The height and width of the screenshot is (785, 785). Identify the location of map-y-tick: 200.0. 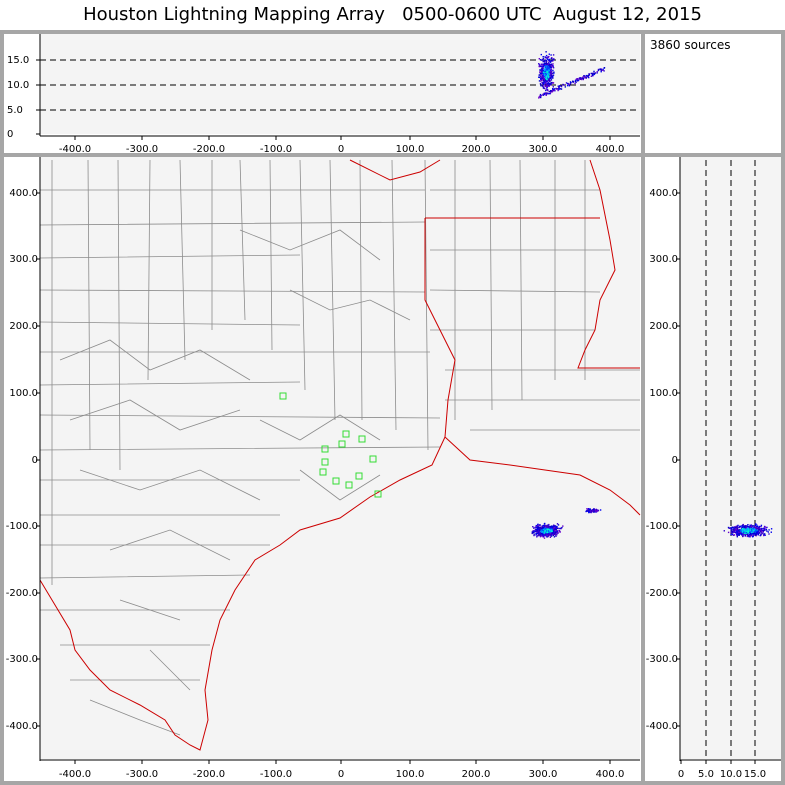
(23, 326).